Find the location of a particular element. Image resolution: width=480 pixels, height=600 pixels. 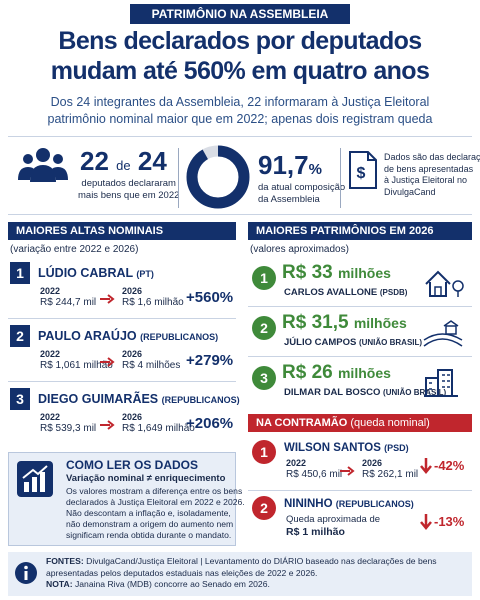

party: (PSDB) is located at coordinates (393, 292).